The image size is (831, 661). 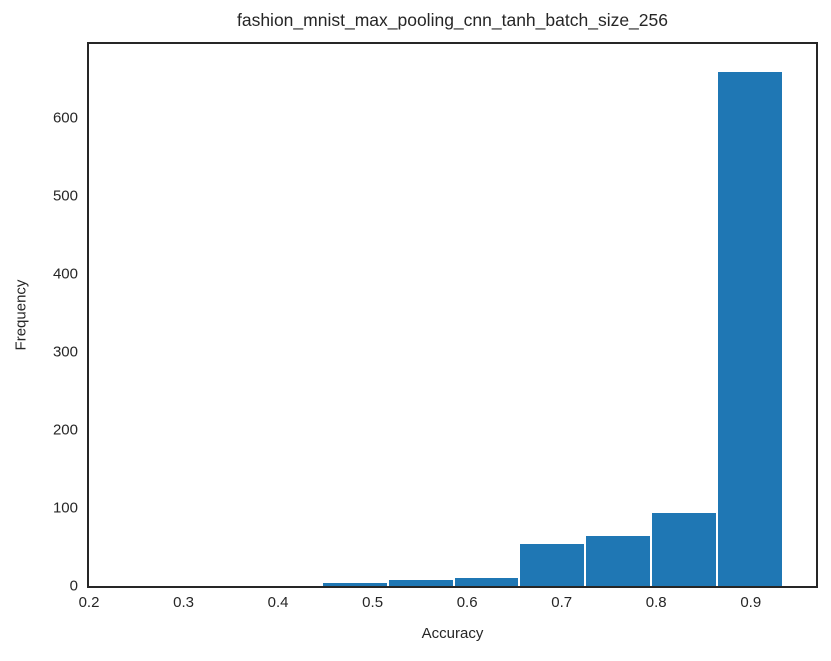 What do you see at coordinates (65, 352) in the screenshot?
I see `y-tick-label: 300` at bounding box center [65, 352].